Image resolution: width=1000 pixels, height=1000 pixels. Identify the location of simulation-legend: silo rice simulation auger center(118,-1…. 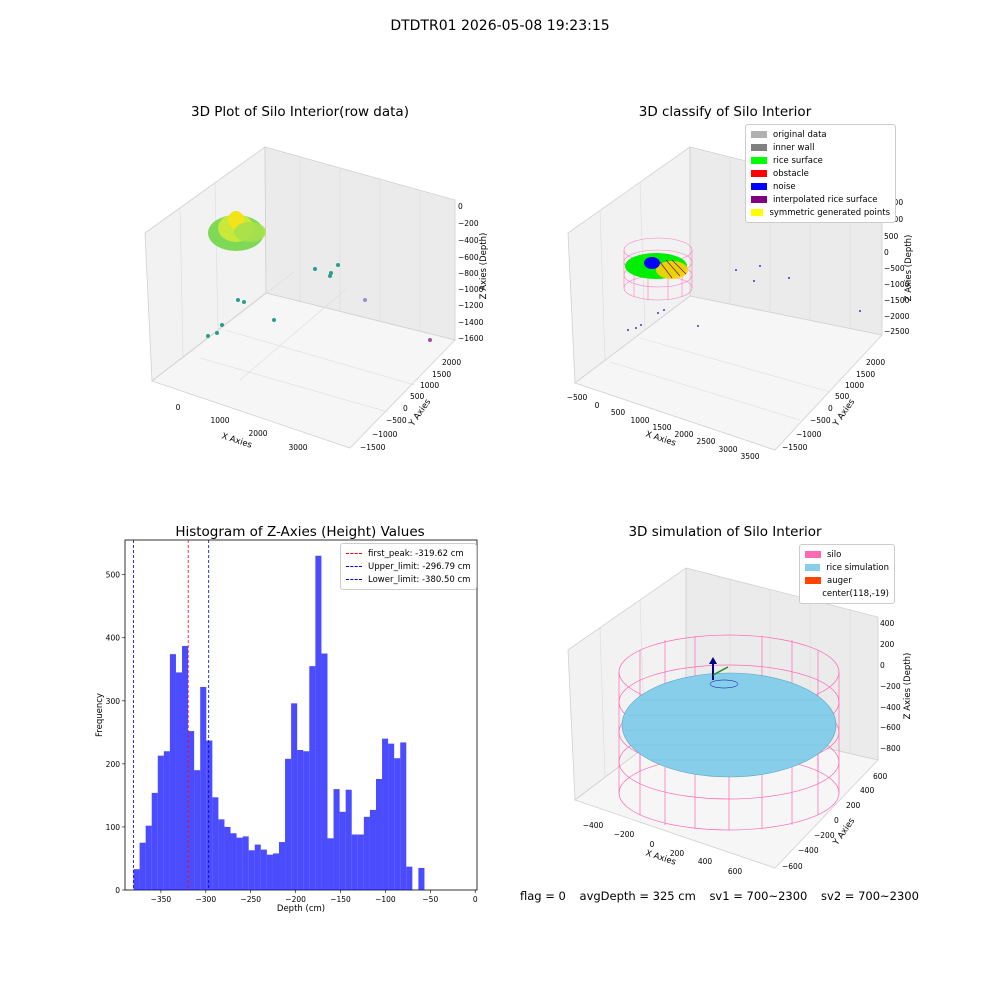
(847, 574).